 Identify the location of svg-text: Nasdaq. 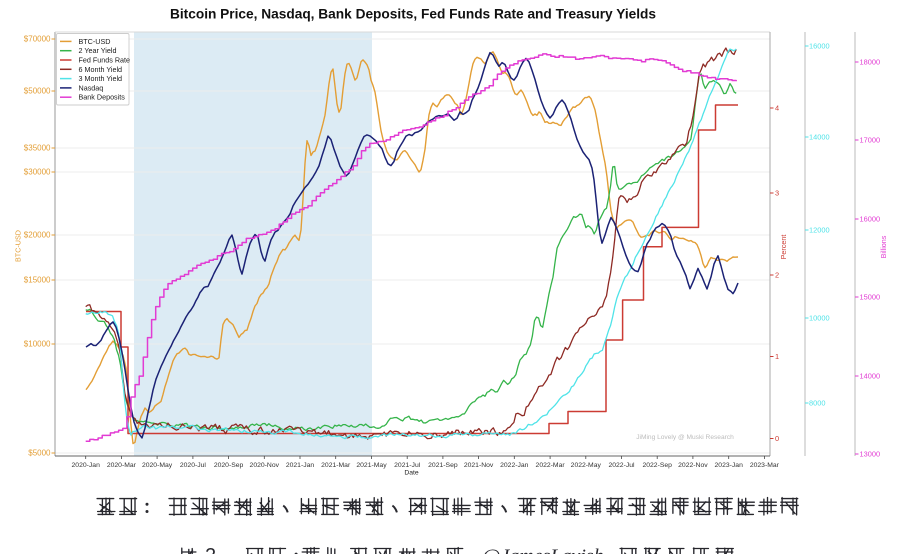
(91, 87).